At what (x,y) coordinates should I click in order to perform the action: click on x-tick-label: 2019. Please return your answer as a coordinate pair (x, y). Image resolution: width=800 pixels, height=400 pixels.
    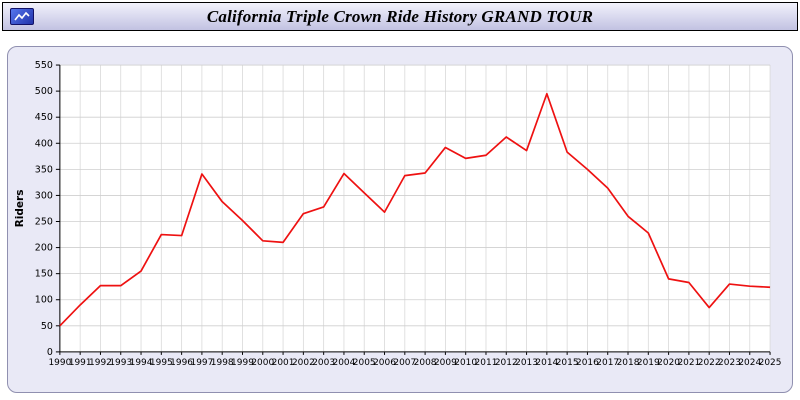
    Looking at the image, I should click on (648, 363).